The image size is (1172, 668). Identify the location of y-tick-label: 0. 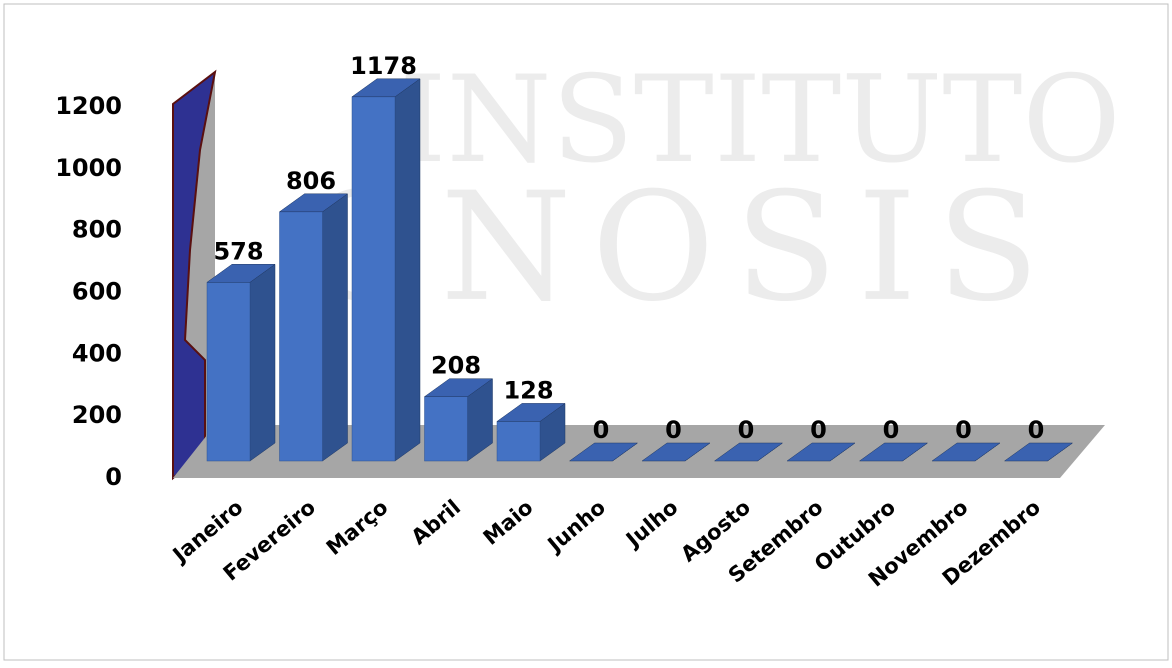
(113, 477).